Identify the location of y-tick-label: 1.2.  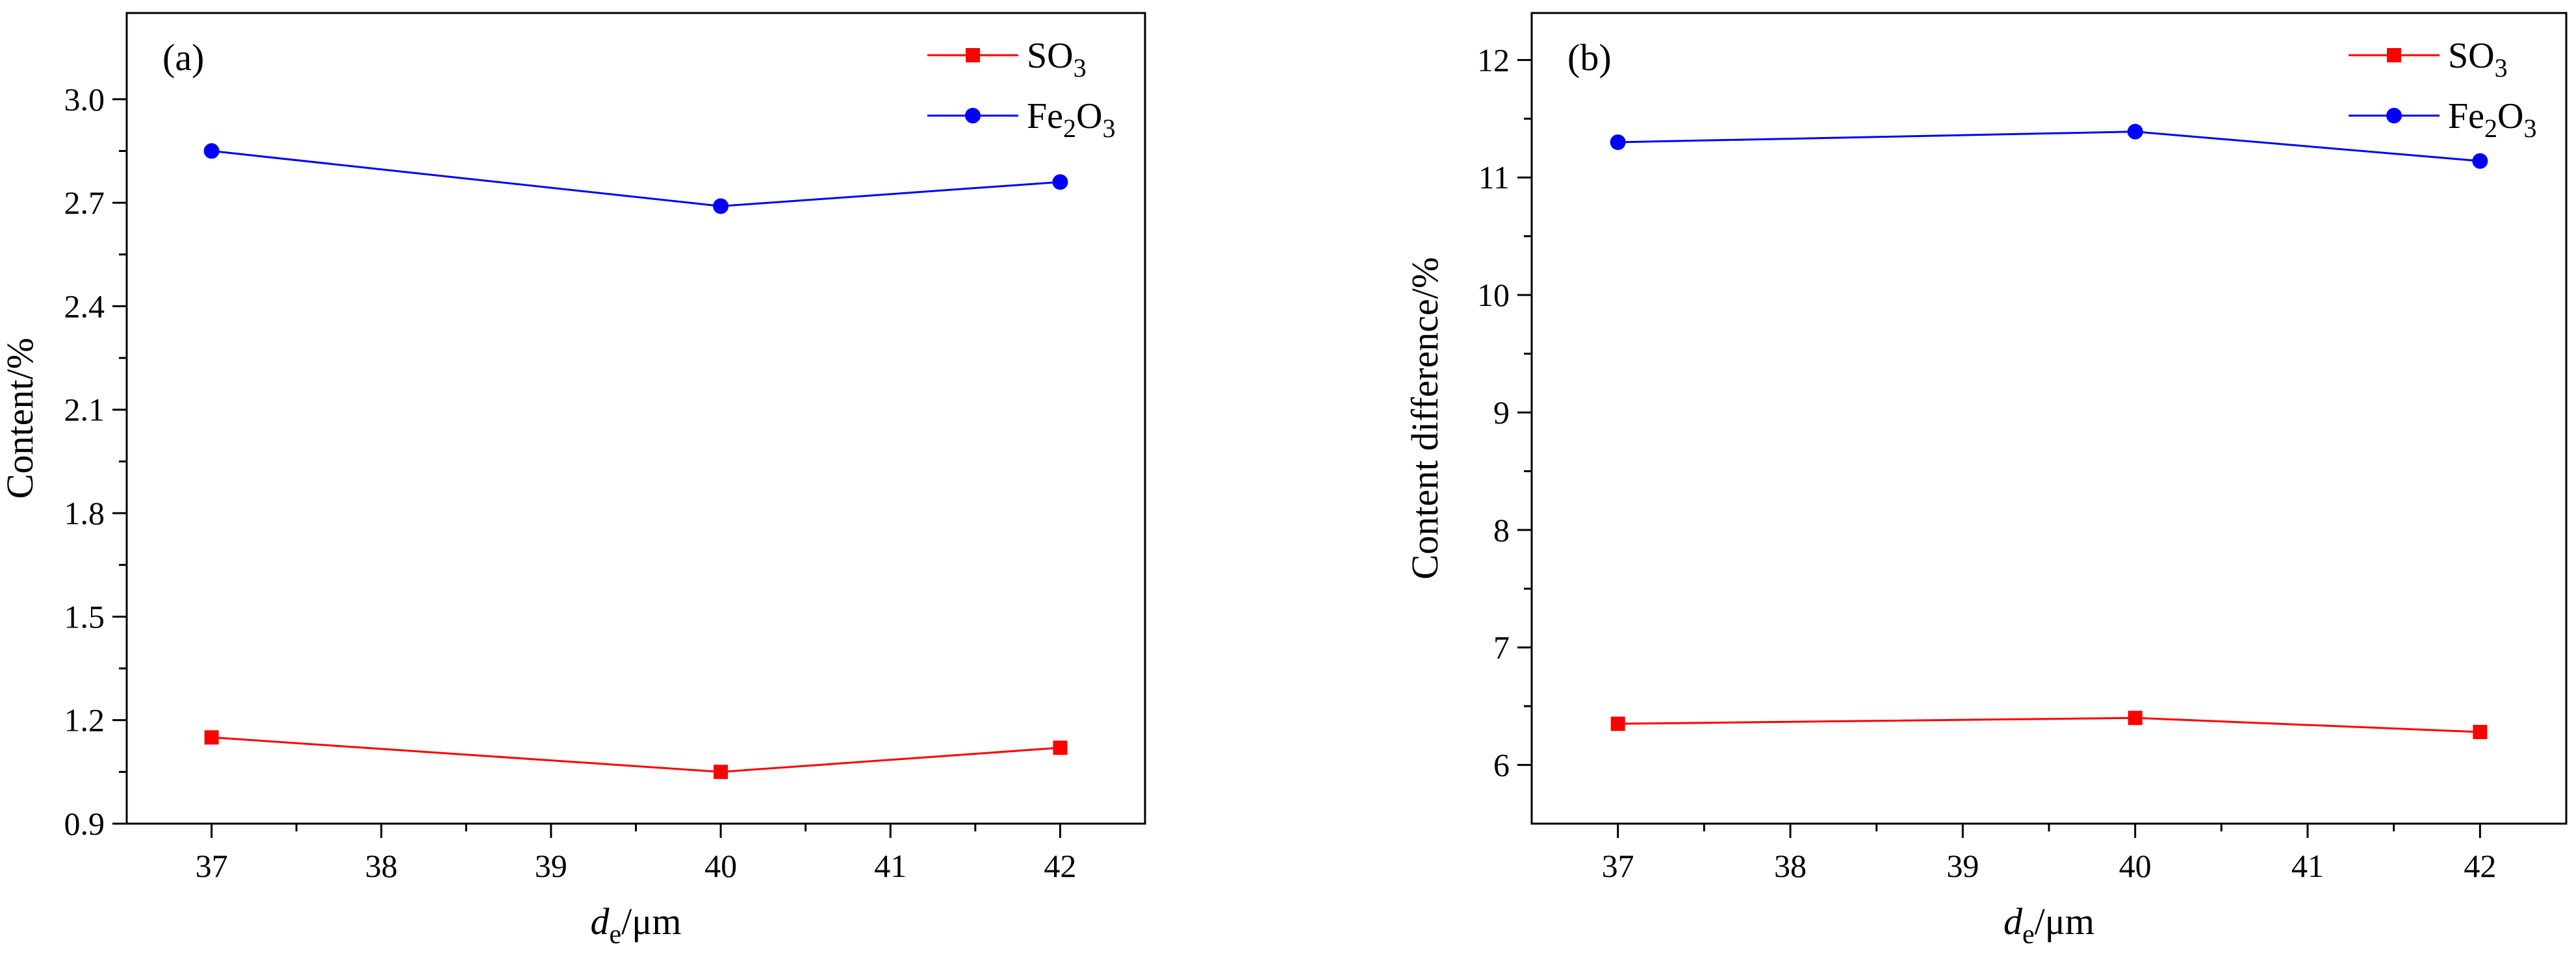
(84, 720).